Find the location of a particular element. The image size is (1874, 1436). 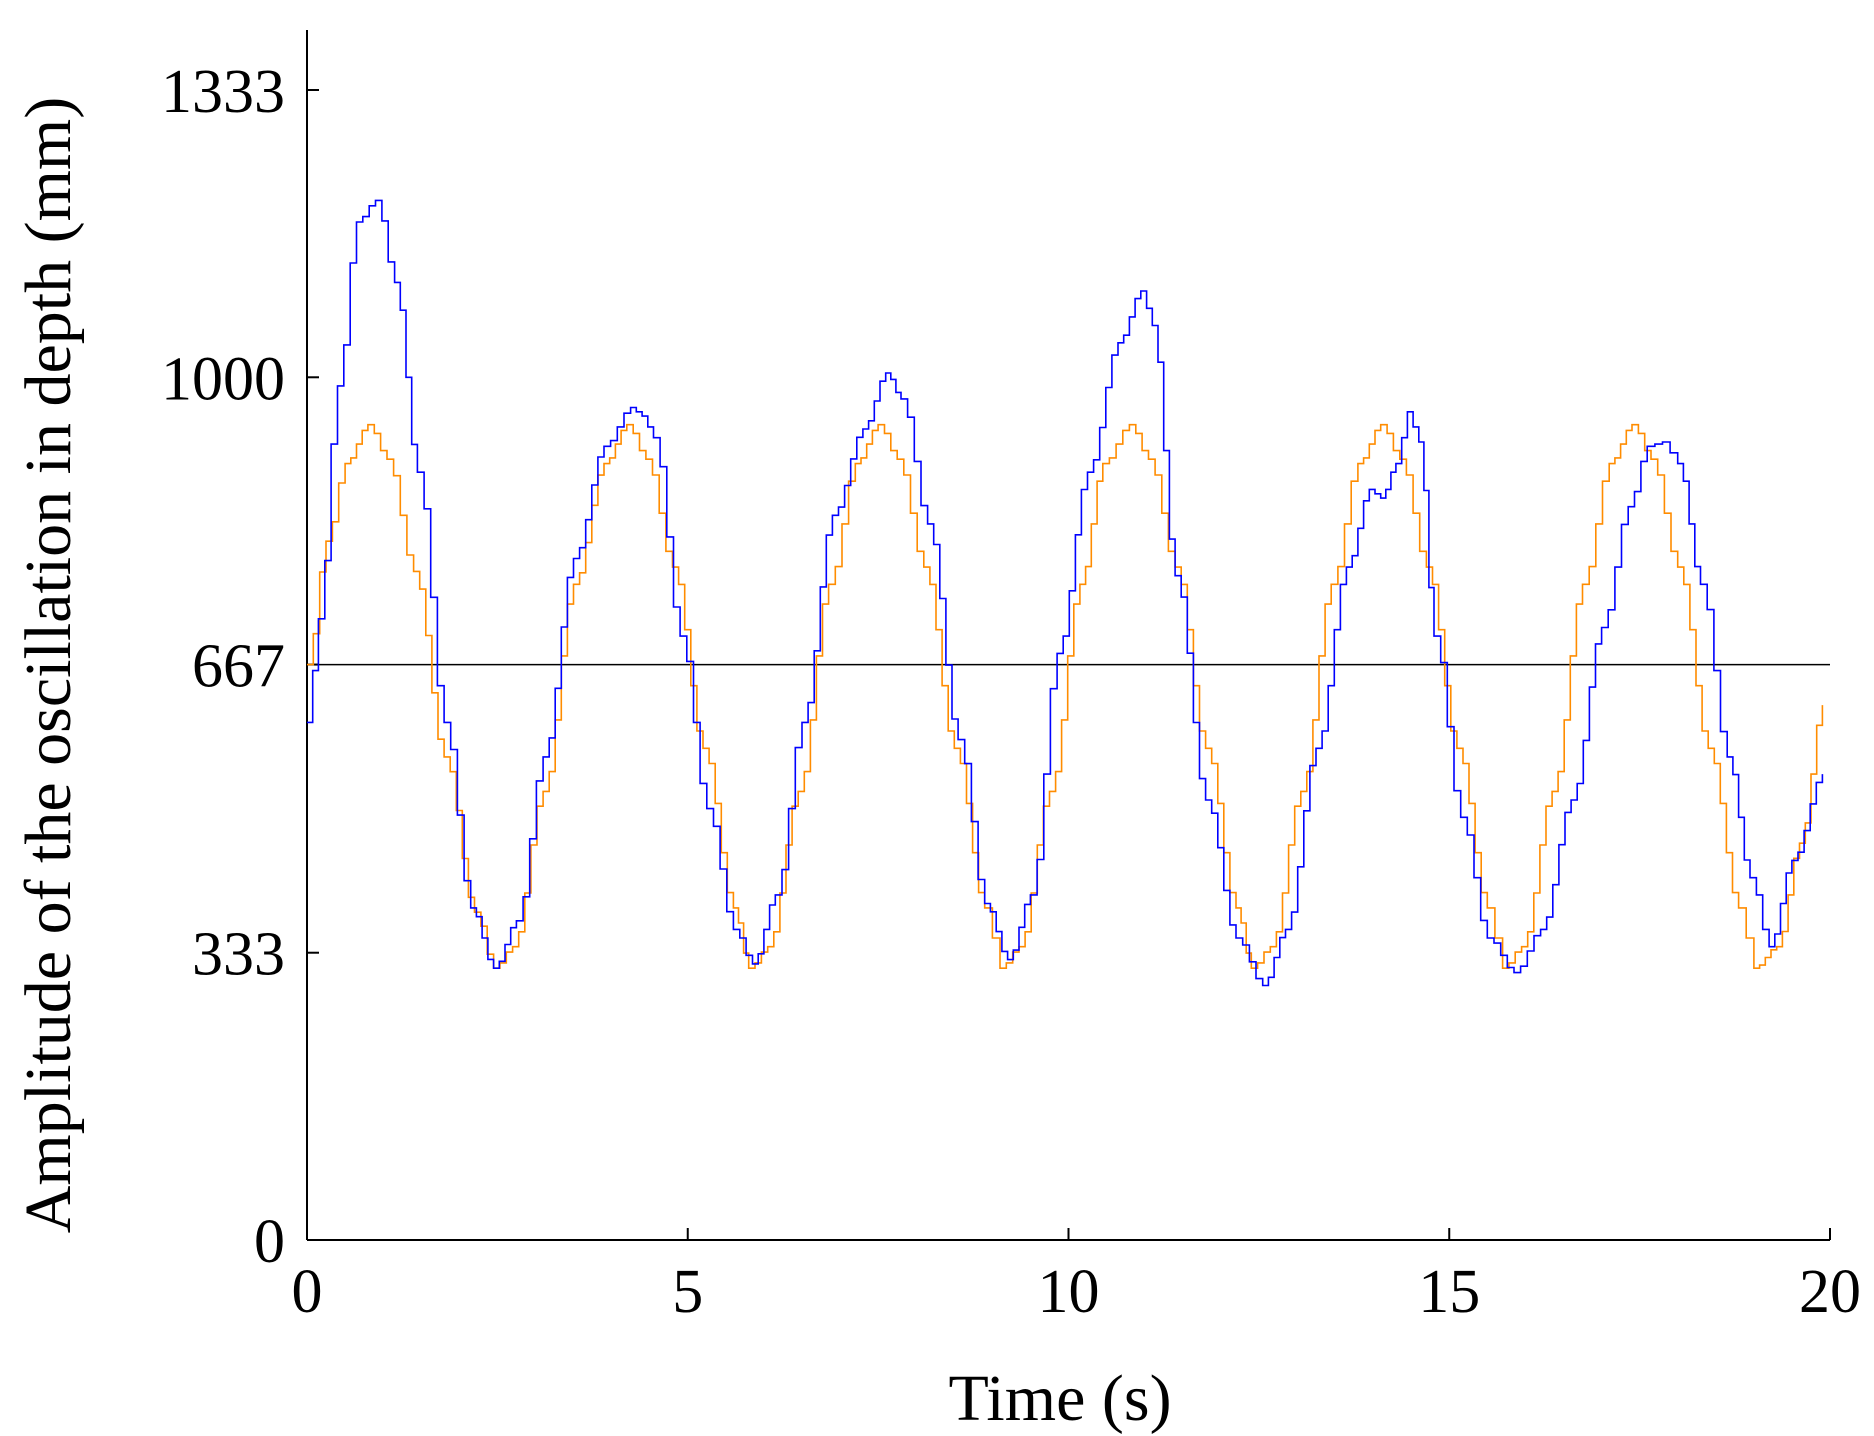

x-tick-label: 20 is located at coordinates (1830, 1292).